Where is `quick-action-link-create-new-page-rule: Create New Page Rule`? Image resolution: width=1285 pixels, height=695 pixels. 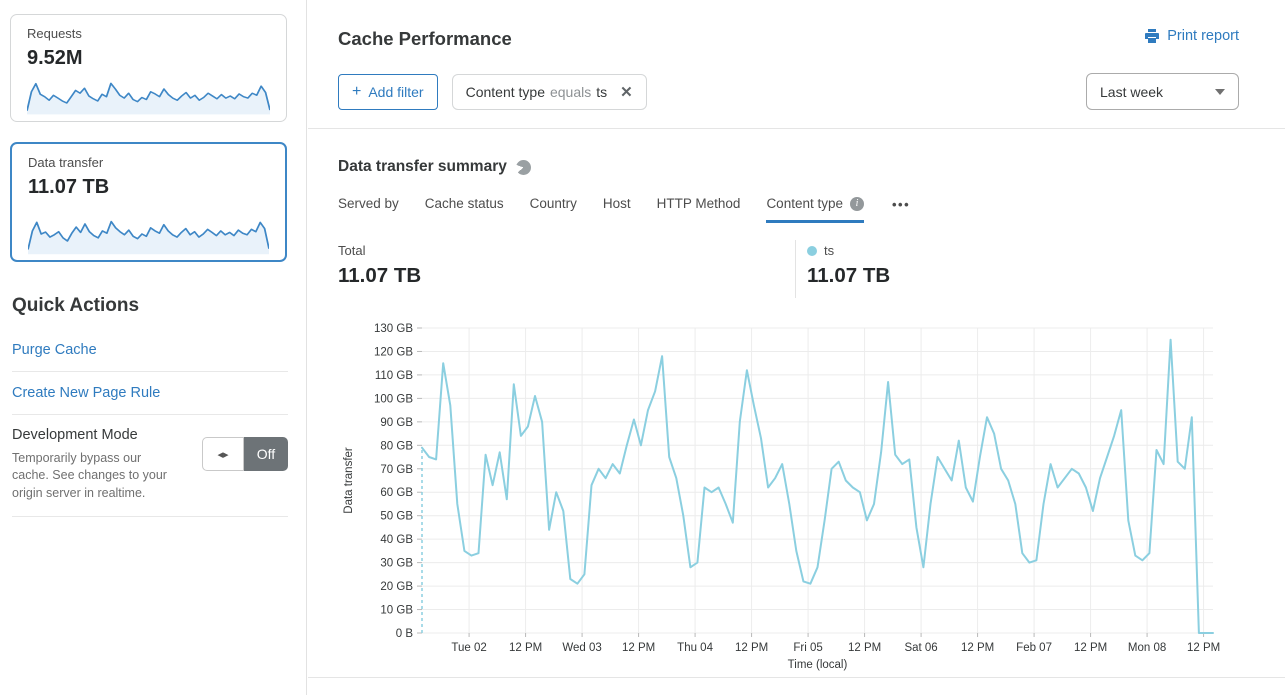 quick-action-link-create-new-page-rule: Create New Page Rule is located at coordinates (86, 393).